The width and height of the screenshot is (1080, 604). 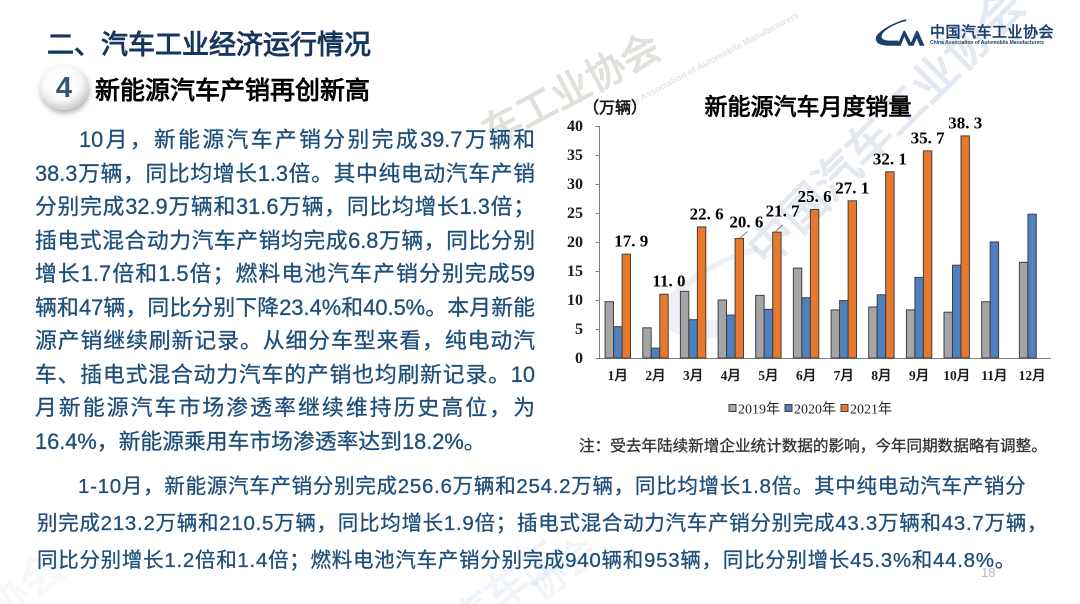 I want to click on svg-text: 40, so click(x=575, y=126).